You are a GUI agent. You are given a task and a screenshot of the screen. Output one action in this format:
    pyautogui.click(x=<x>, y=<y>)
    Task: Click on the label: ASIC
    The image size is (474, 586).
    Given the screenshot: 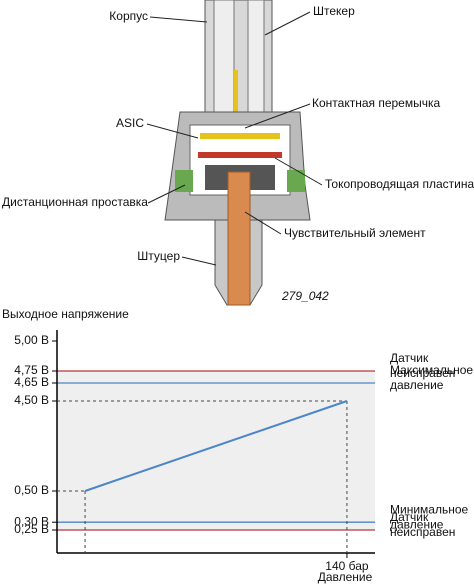 What is the action you would take?
    pyautogui.click(x=130, y=123)
    